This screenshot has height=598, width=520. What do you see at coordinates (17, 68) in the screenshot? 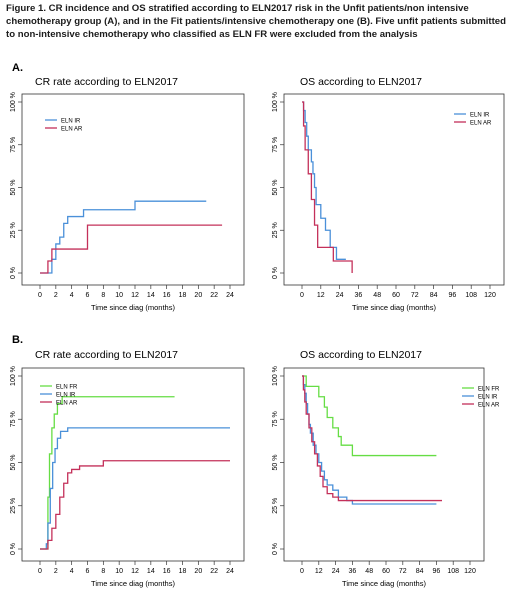
I see `panel-label-a: A.` at bounding box center [17, 68].